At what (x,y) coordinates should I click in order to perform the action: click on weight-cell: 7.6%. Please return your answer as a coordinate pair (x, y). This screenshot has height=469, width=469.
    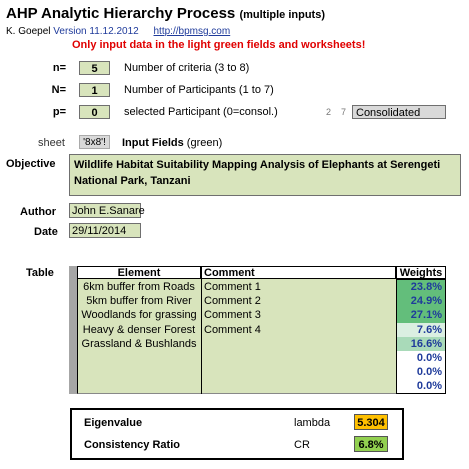
    Looking at the image, I should click on (421, 329).